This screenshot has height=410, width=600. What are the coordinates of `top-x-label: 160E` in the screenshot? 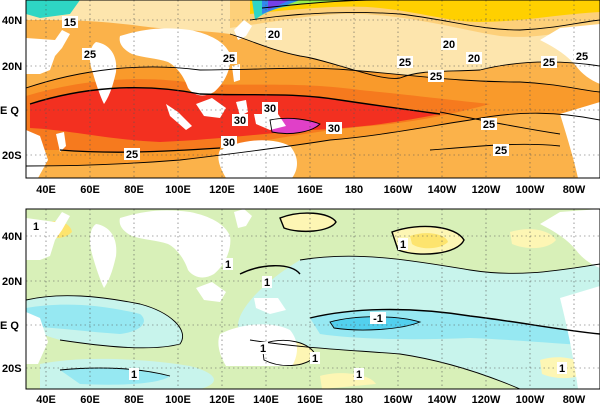 It's located at (310, 190).